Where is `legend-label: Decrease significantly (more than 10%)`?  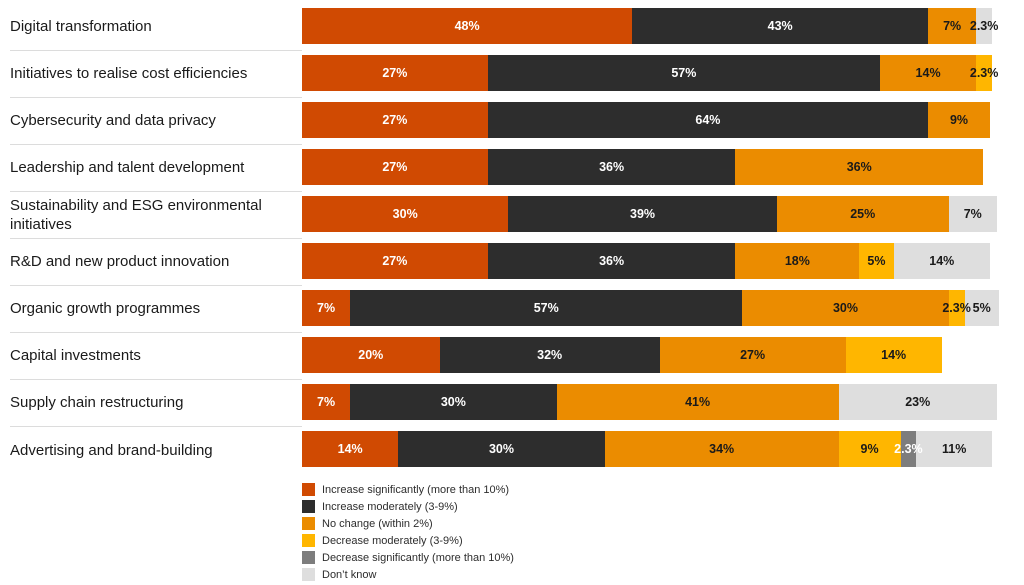 legend-label: Decrease significantly (more than 10%) is located at coordinates (418, 557).